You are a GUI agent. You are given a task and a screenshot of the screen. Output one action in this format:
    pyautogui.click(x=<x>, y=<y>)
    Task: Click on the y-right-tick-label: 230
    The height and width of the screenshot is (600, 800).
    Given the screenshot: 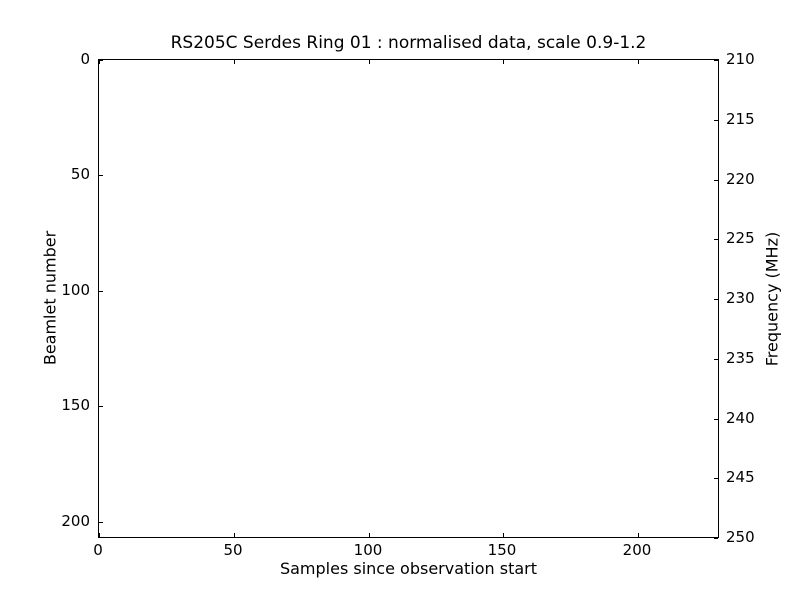 What is the action you would take?
    pyautogui.click(x=740, y=298)
    